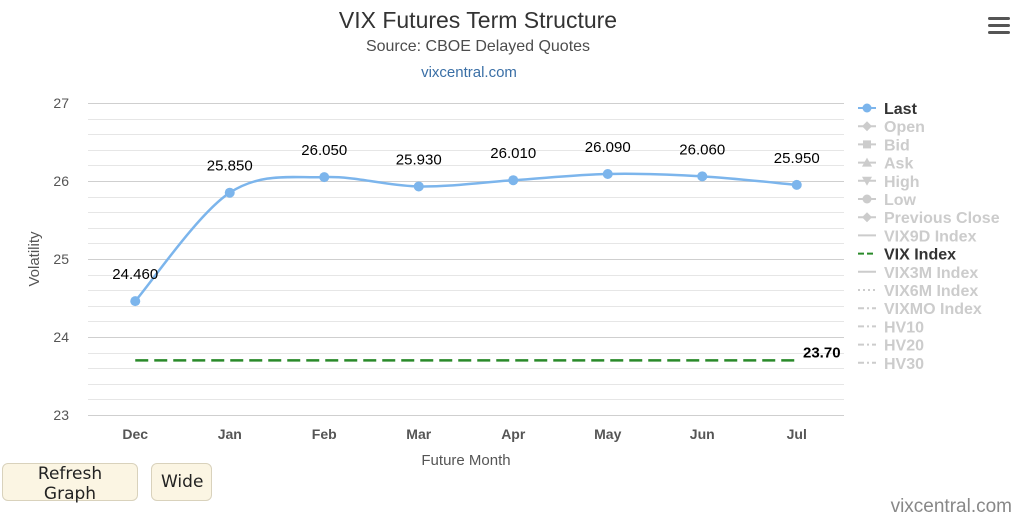  What do you see at coordinates (419, 159) in the screenshot?
I see `last-data-label: 25.930` at bounding box center [419, 159].